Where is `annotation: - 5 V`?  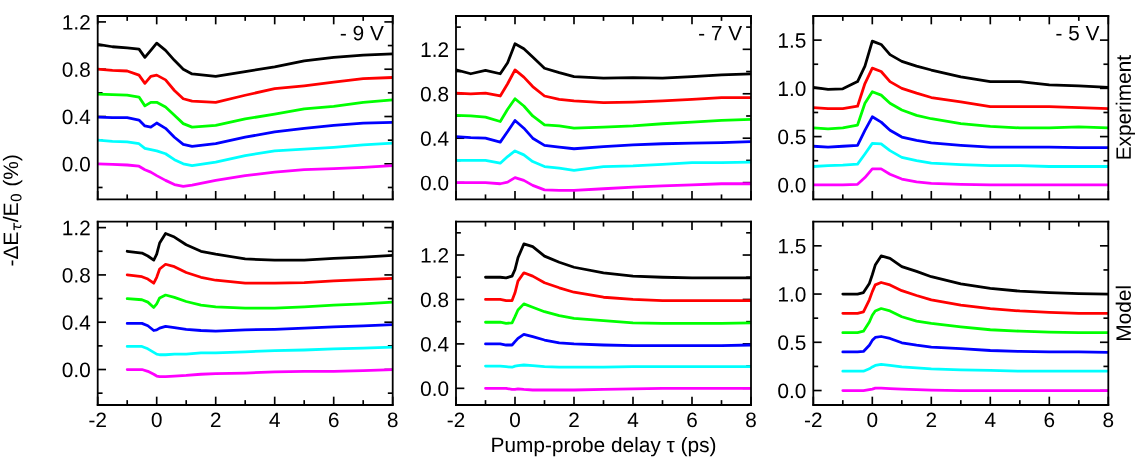
annotation: - 5 V is located at coordinates (1078, 33).